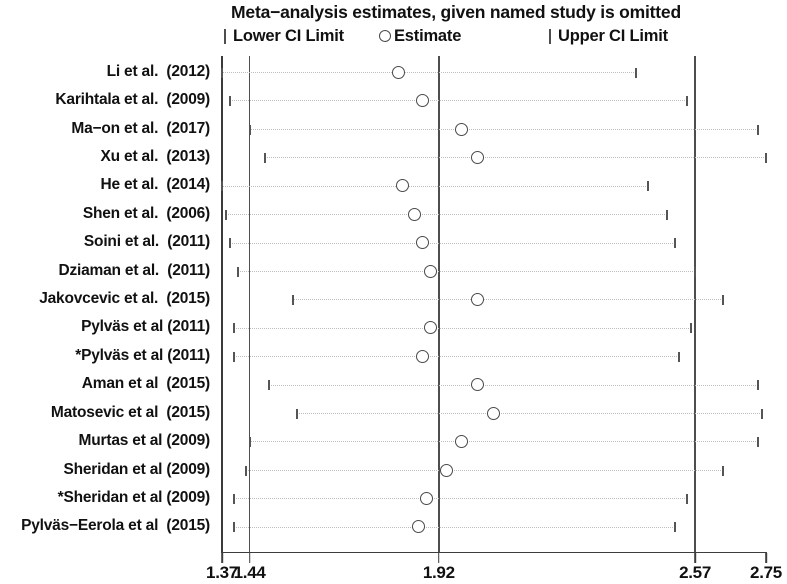  What do you see at coordinates (155, 157) in the screenshot?
I see `study-label: Xu et al. (2013)` at bounding box center [155, 157].